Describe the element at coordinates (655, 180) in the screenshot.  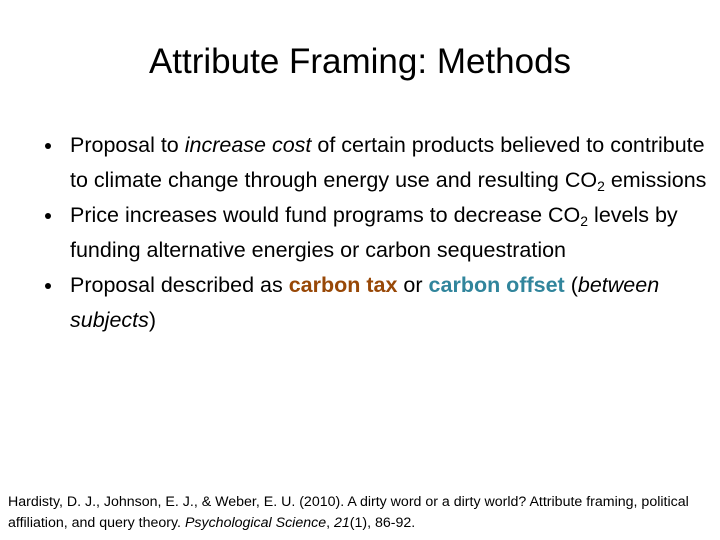
I see `text: emissions` at that location.